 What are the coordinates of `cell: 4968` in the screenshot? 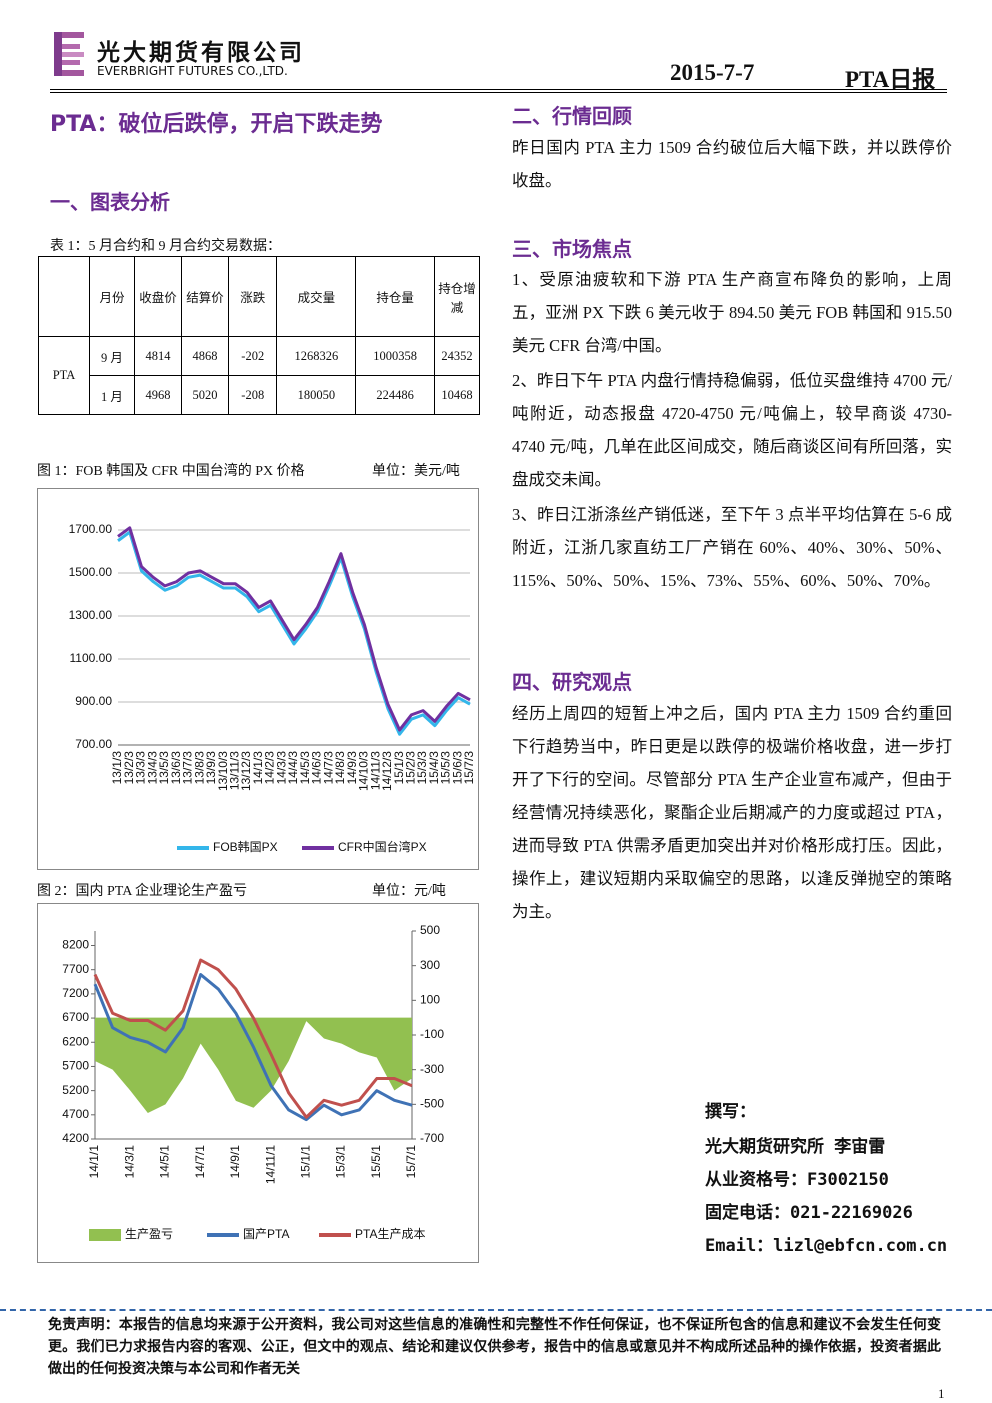 It's located at (158, 395).